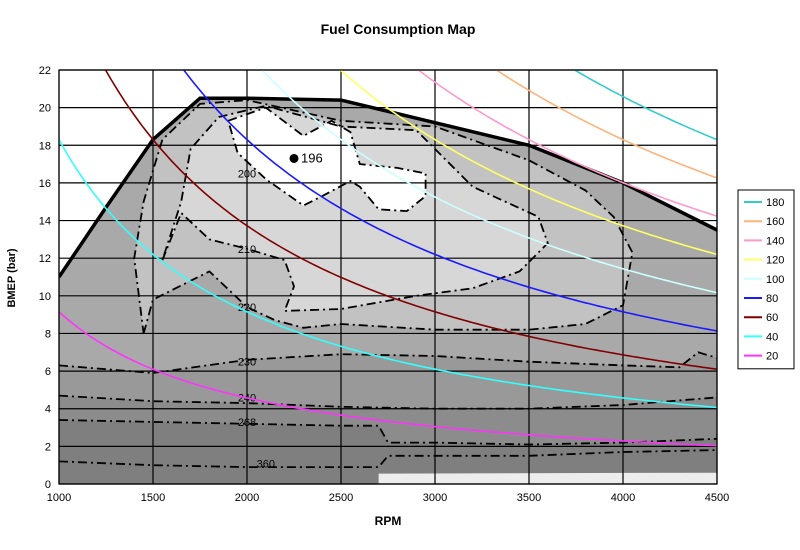 This screenshot has width=800, height=550. What do you see at coordinates (48, 410) in the screenshot?
I see `y-tick-label: 4` at bounding box center [48, 410].